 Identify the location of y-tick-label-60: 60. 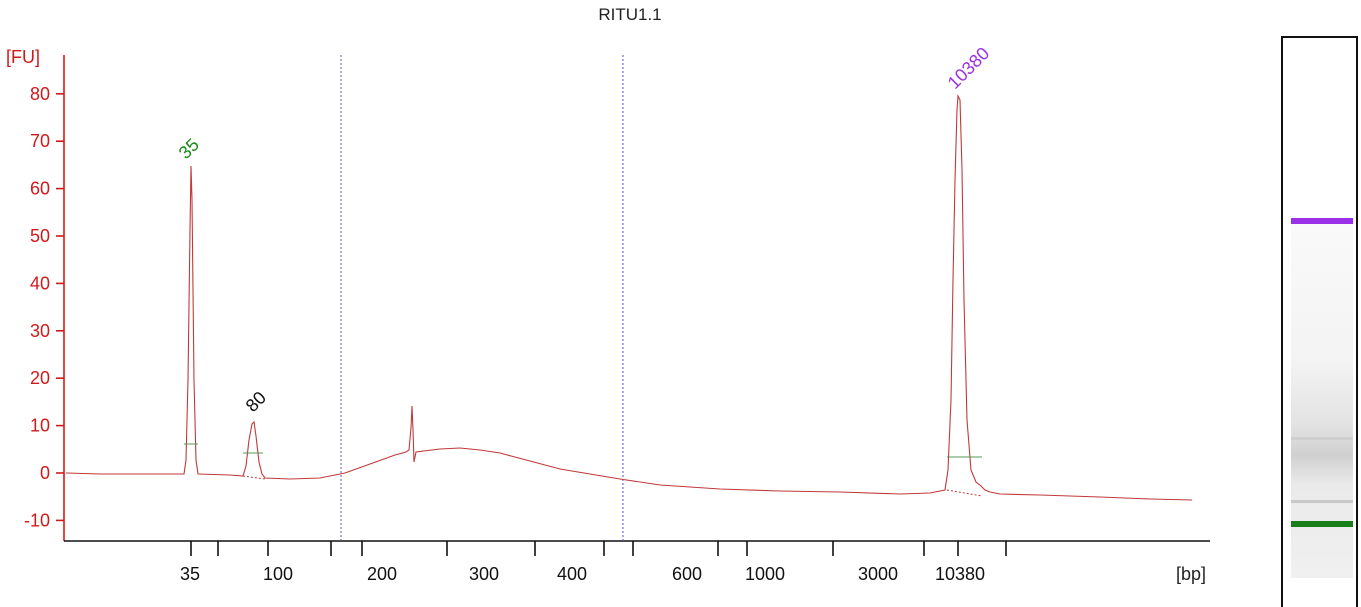
(40, 189).